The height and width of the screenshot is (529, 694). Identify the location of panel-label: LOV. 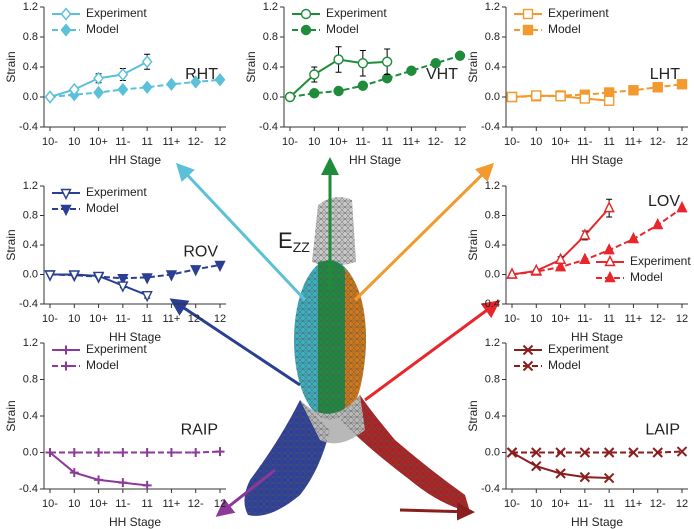
(664, 201).